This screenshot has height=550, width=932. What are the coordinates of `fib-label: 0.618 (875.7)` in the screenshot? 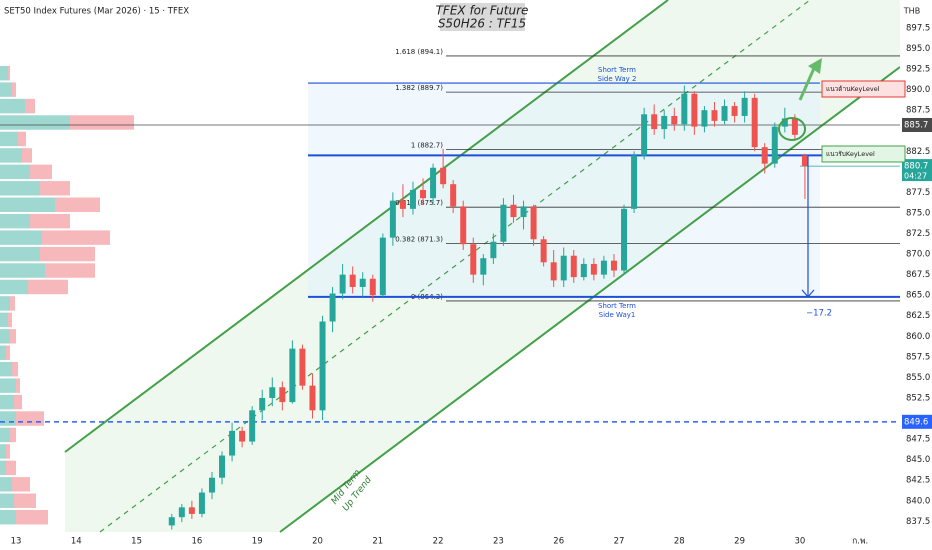 It's located at (419, 203).